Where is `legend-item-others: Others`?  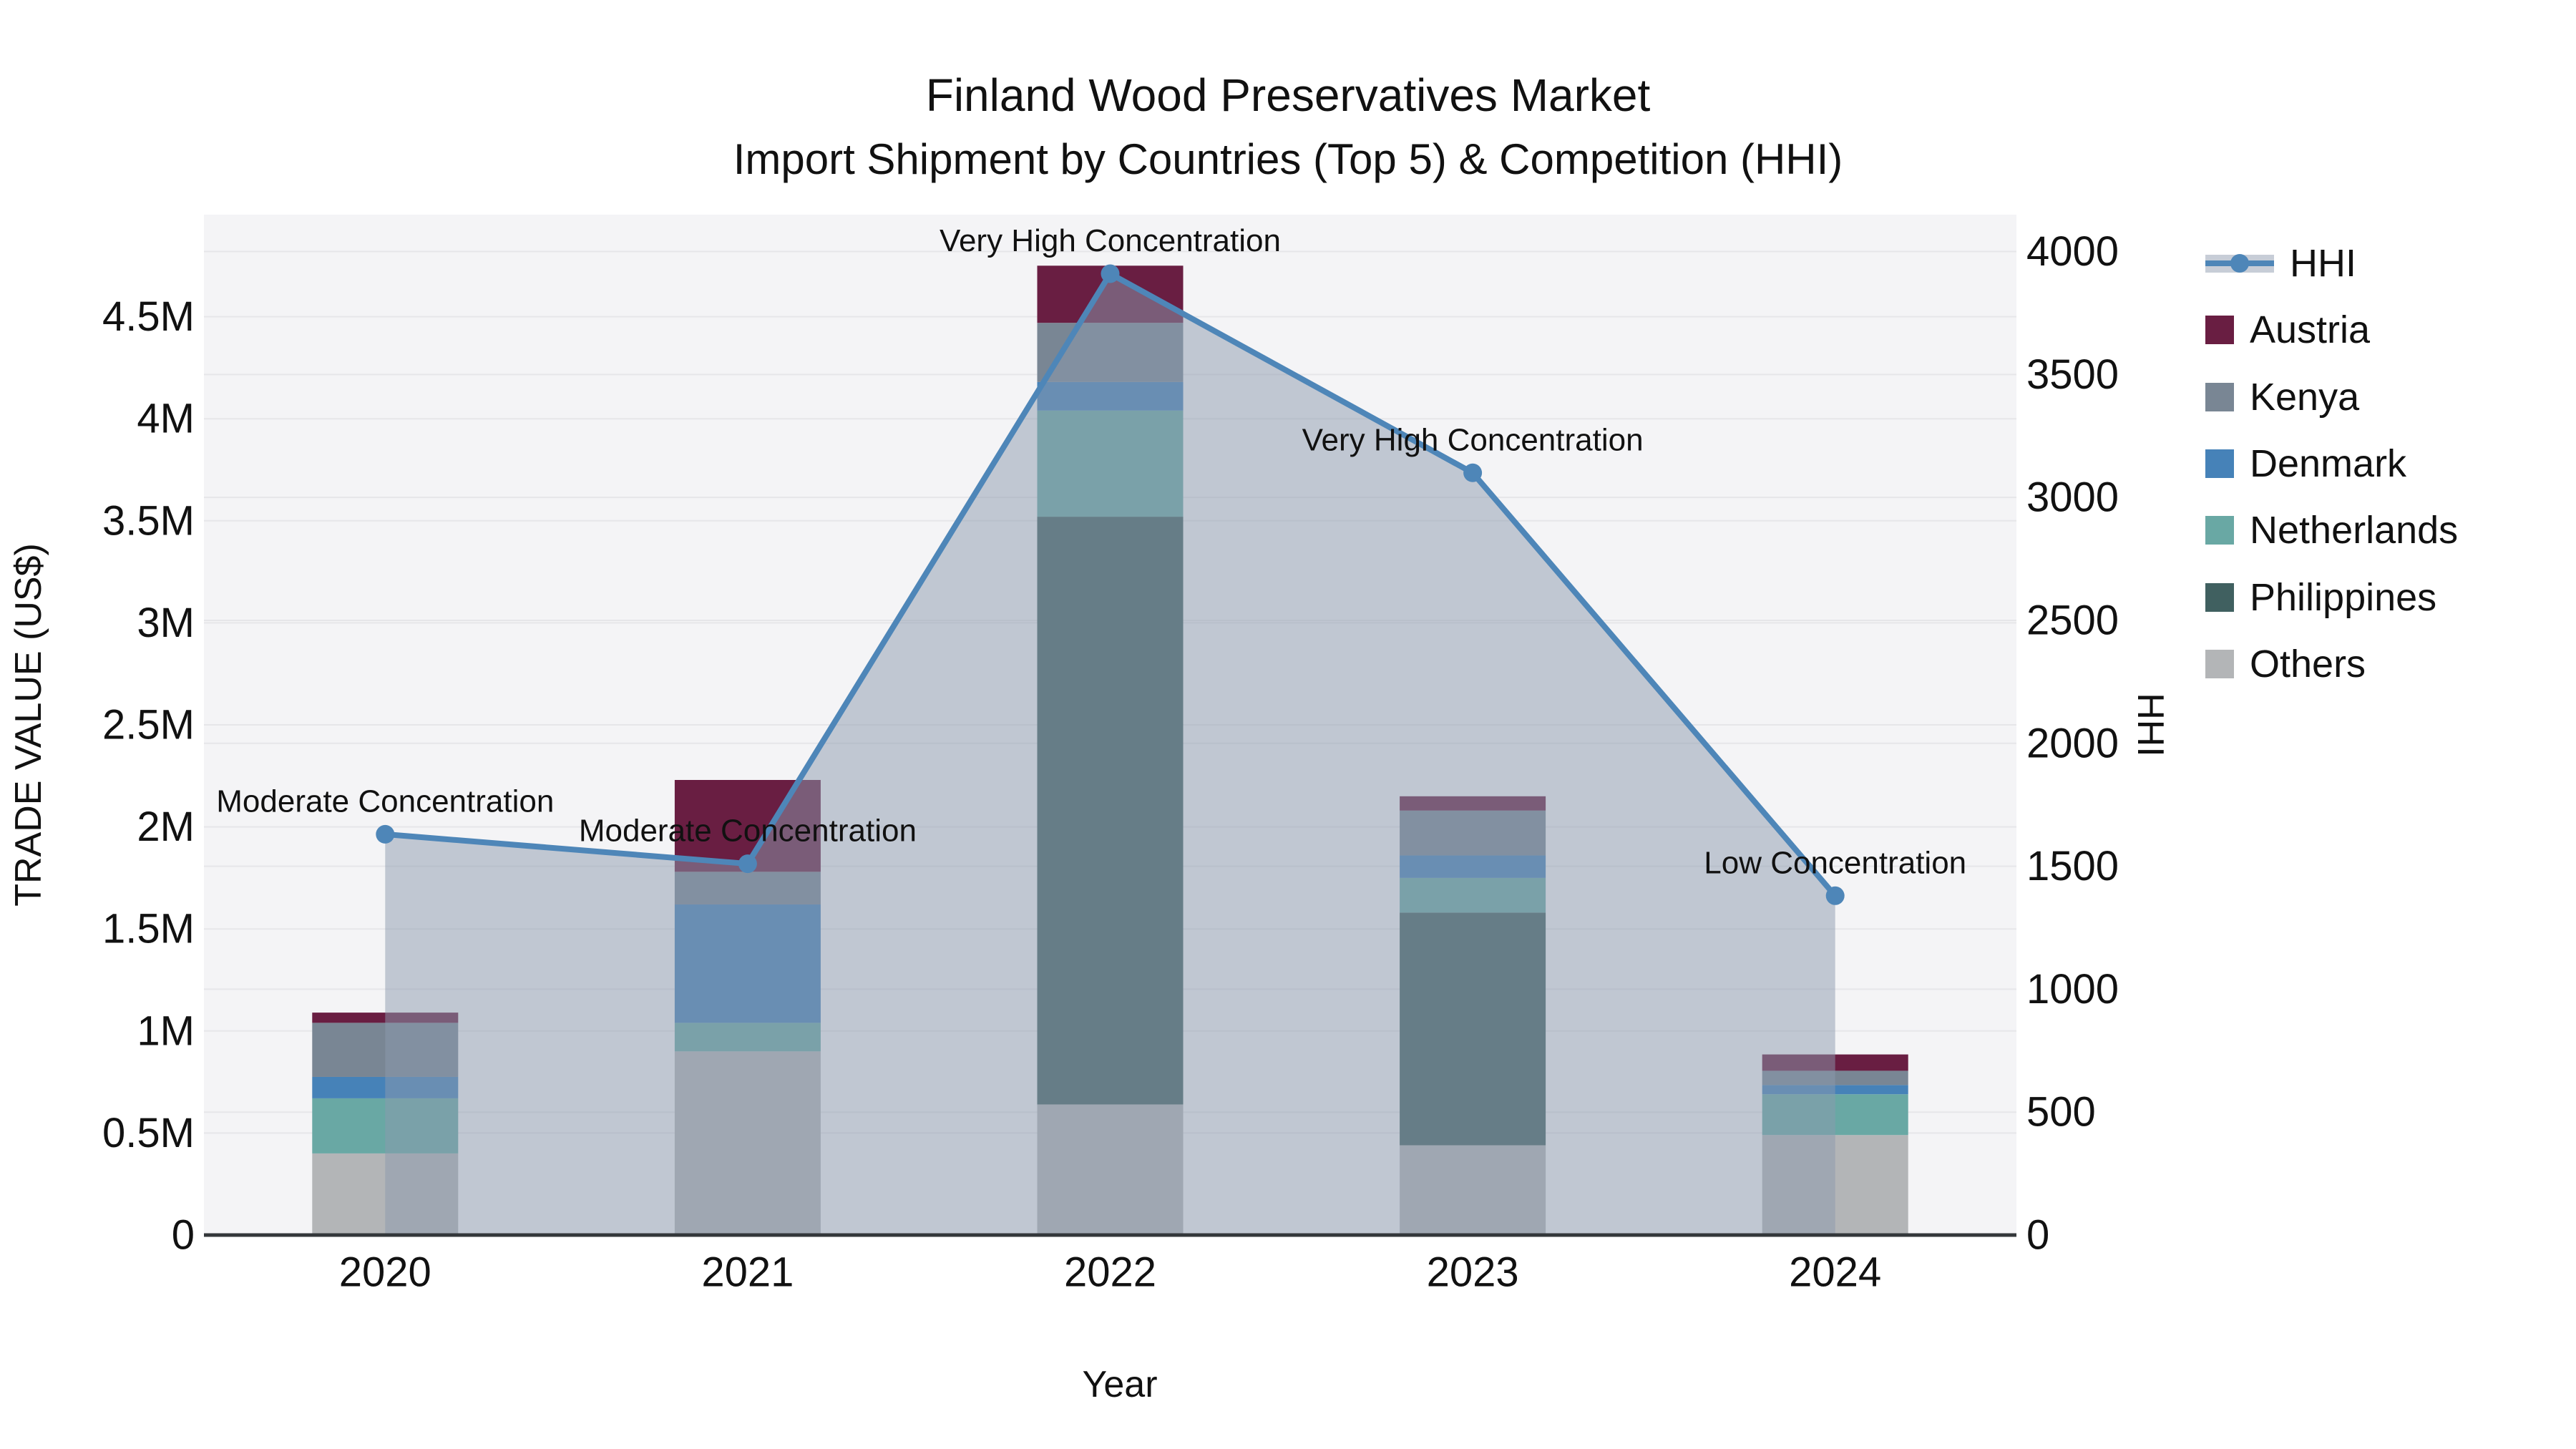 legend-item-others: Others is located at coordinates (2285, 664).